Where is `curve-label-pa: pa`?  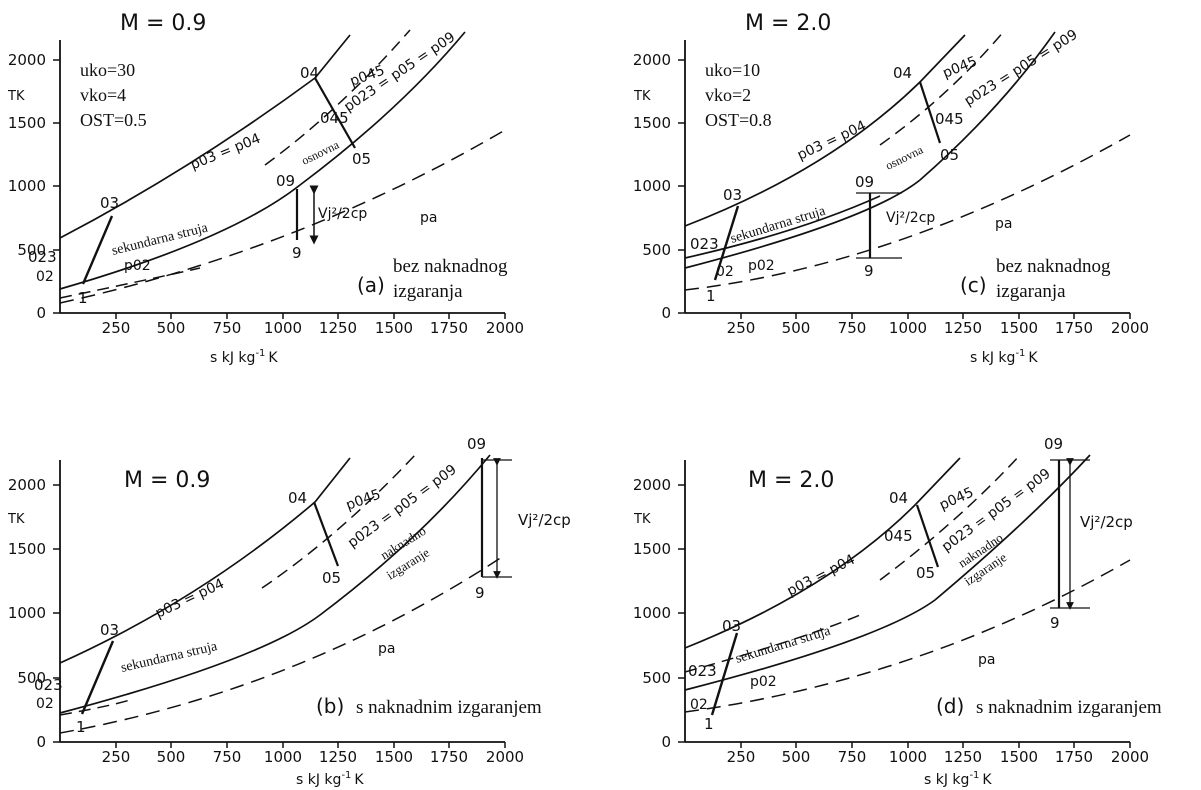 curve-label-pa: pa is located at coordinates (428, 218).